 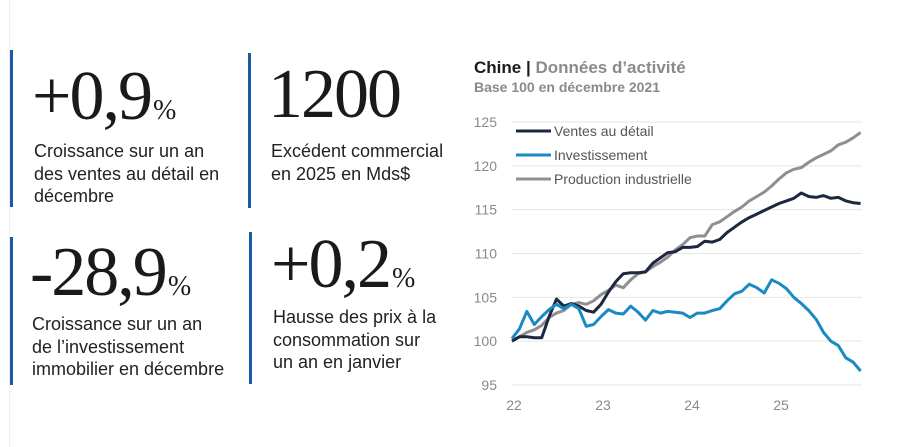 I want to click on y-tick-label: 95, so click(x=489, y=385).